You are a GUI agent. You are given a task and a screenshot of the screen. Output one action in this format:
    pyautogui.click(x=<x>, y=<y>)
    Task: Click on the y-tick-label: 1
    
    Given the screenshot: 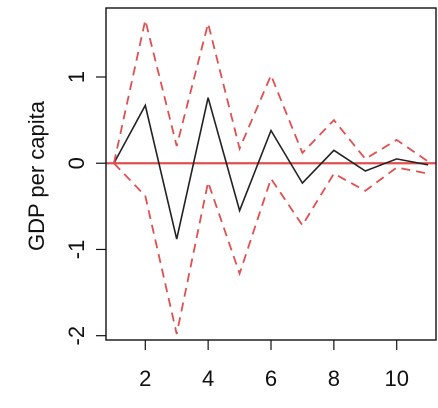 What is the action you would take?
    pyautogui.click(x=76, y=77)
    